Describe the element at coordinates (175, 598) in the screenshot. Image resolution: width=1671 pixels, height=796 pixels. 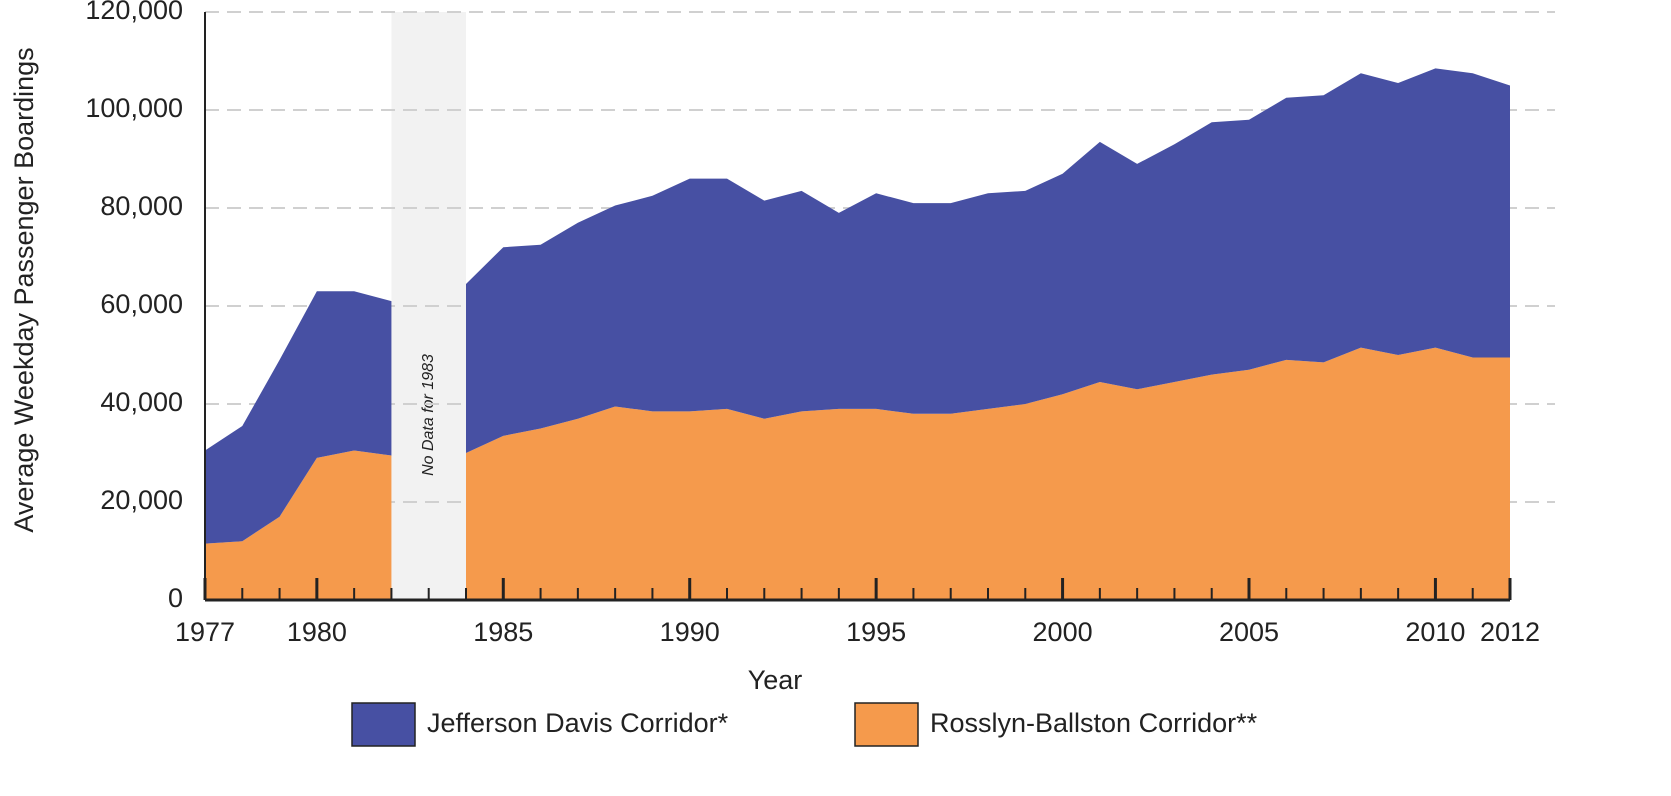
I see `y-tick-label: 0` at that location.